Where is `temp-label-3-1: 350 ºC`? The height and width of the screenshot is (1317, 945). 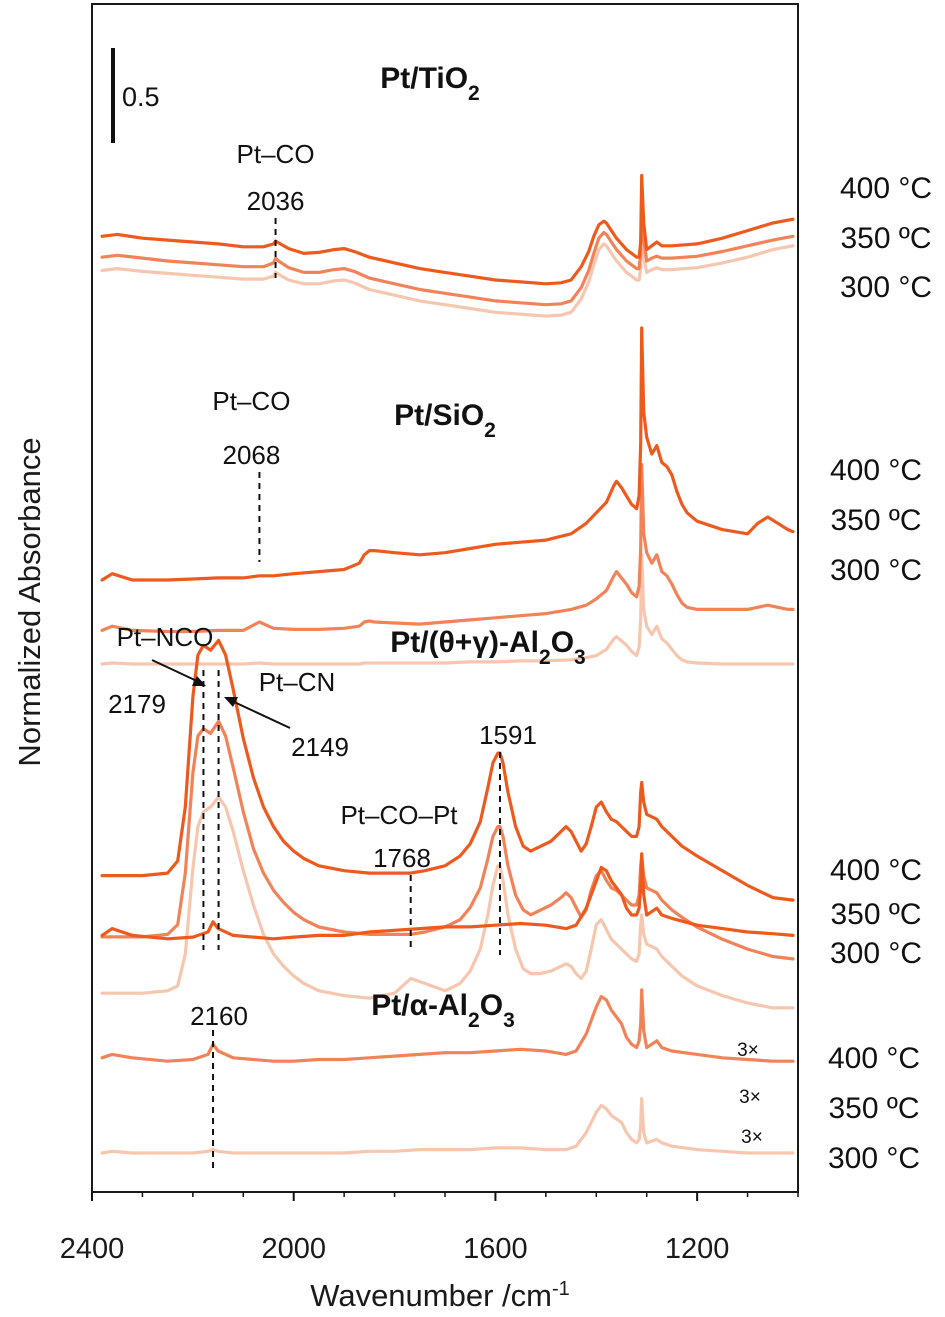
temp-label-3-1: 350 ºC is located at coordinates (875, 914).